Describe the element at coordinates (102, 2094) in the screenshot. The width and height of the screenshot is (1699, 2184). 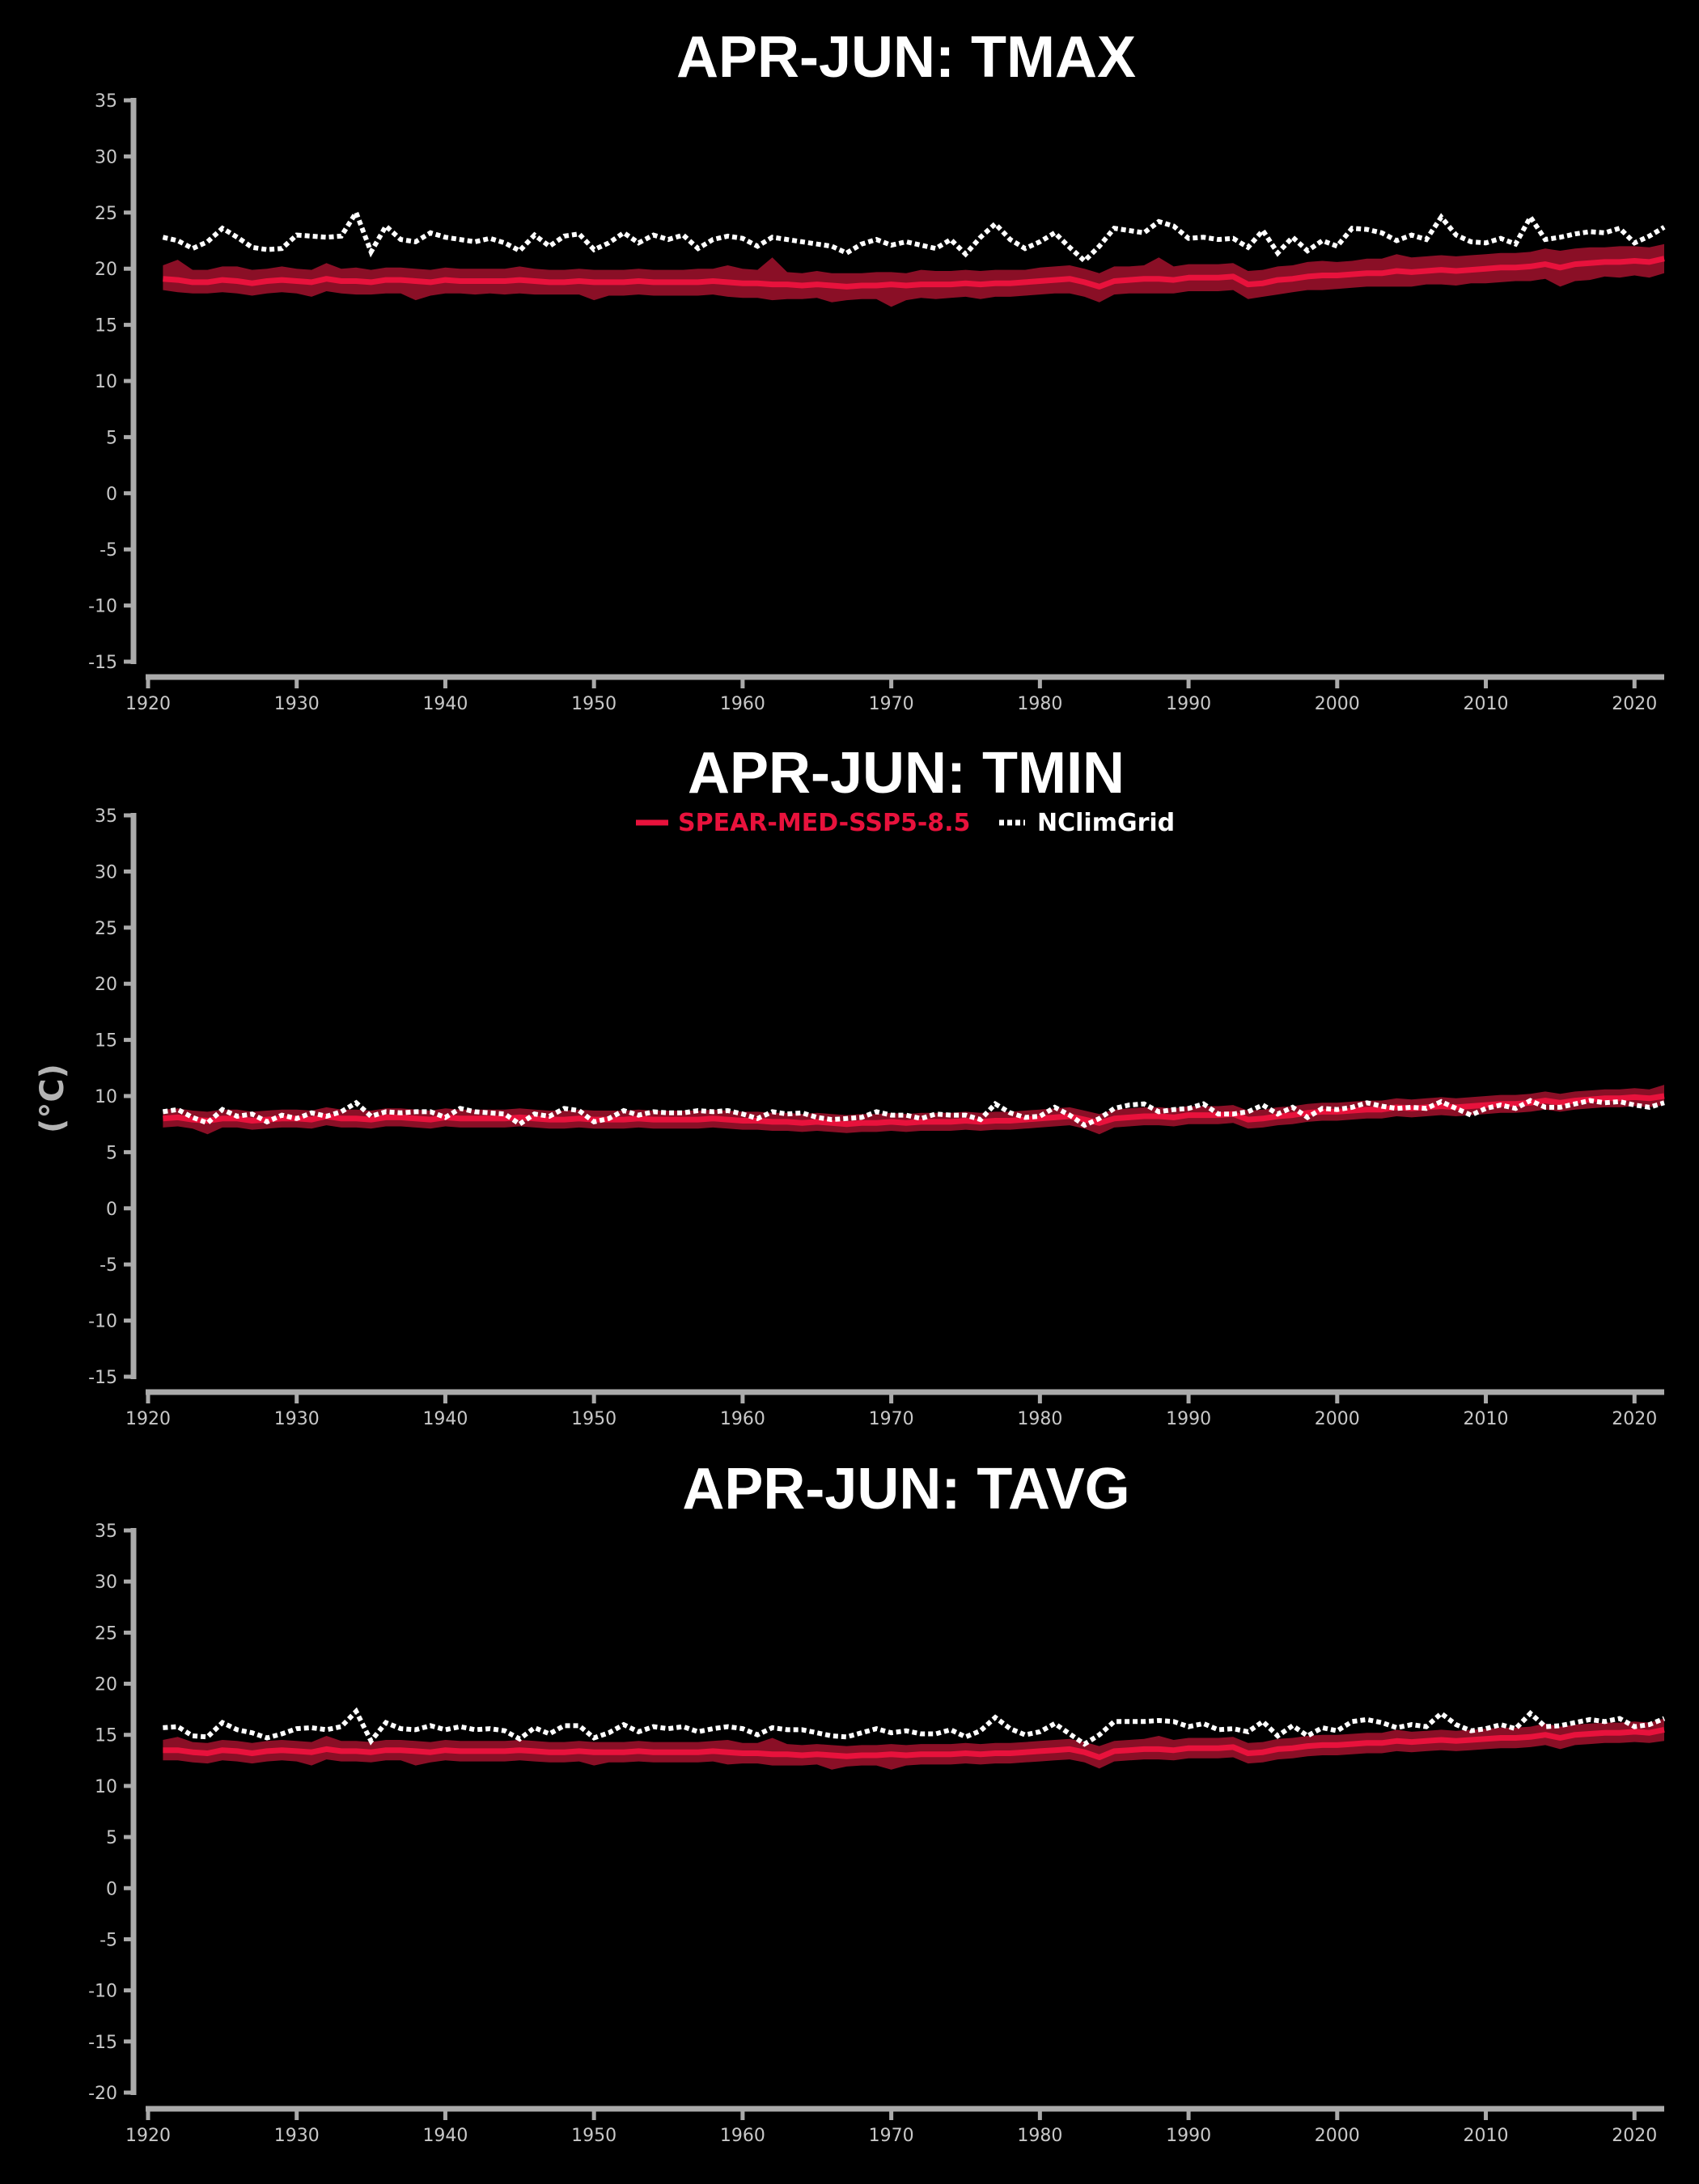
I see `y-tick-label: -20` at that location.